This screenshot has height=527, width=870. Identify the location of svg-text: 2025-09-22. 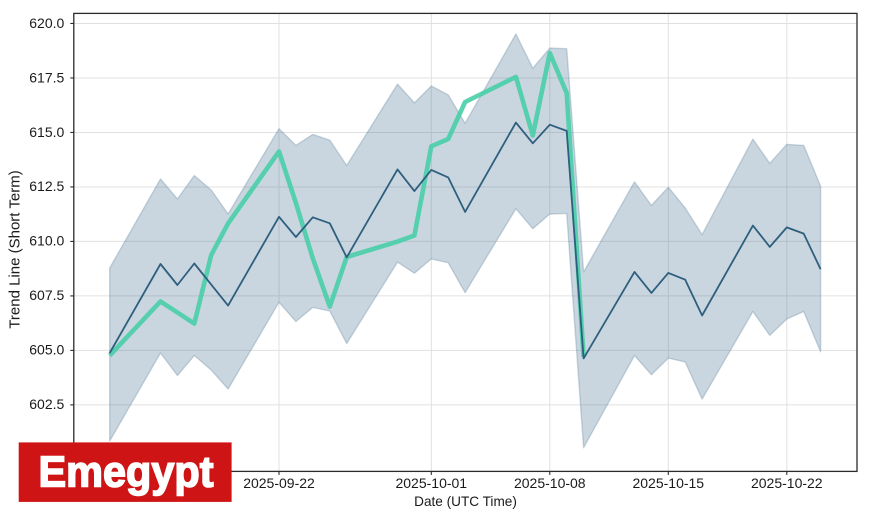
(279, 483).